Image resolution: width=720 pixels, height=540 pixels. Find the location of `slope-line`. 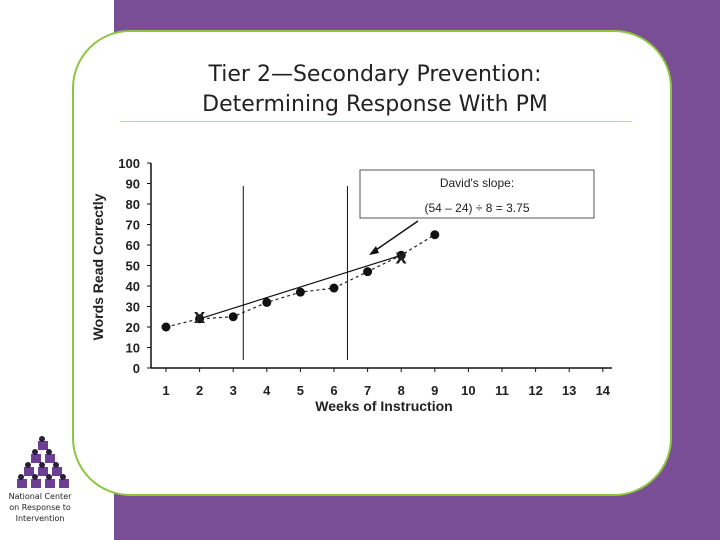

slope-line is located at coordinates (300, 287).